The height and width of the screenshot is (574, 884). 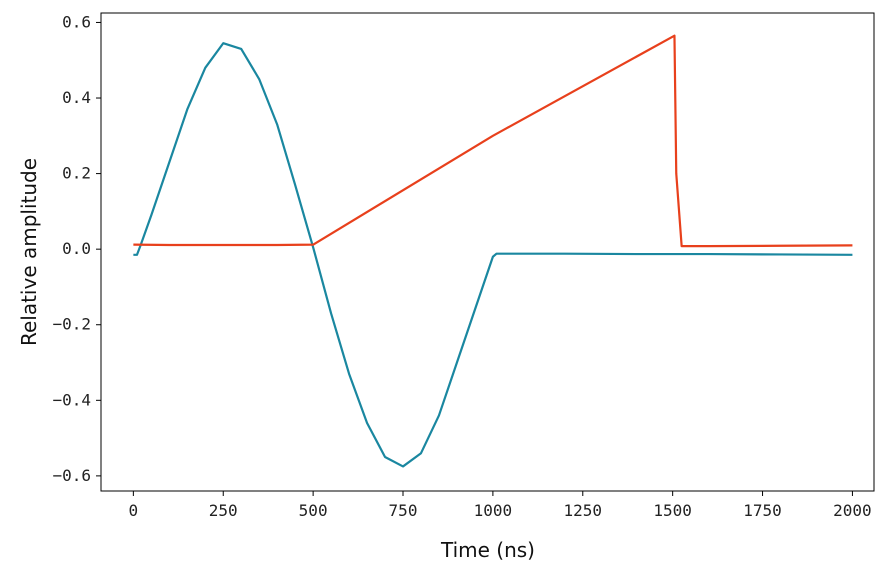 I want to click on x-tick-label: 2000, so click(x=852, y=510).